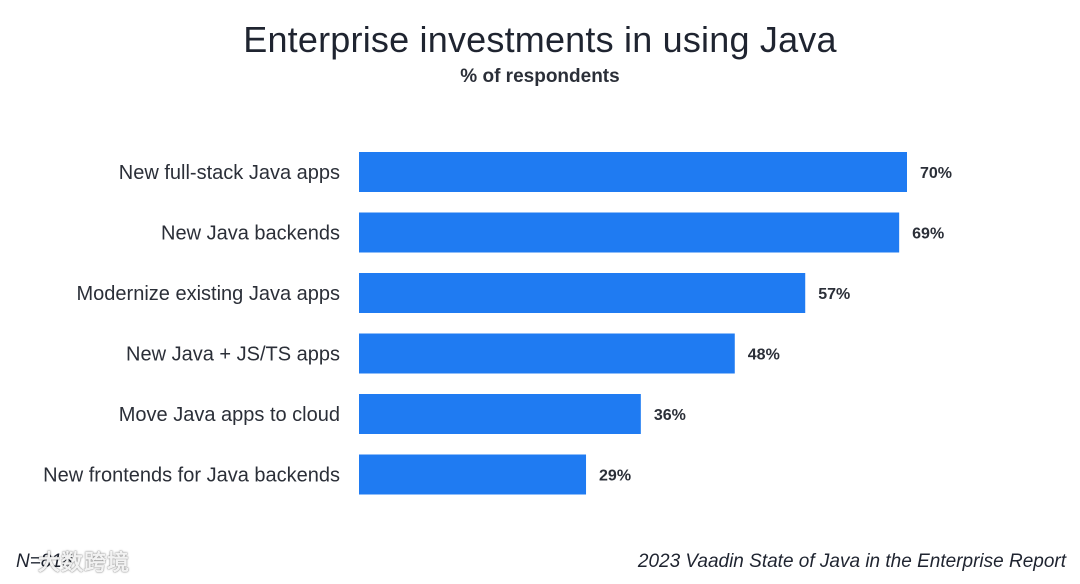 The image size is (1080, 584). I want to click on category-label-4: New Java + JS/TS apps, so click(233, 355).